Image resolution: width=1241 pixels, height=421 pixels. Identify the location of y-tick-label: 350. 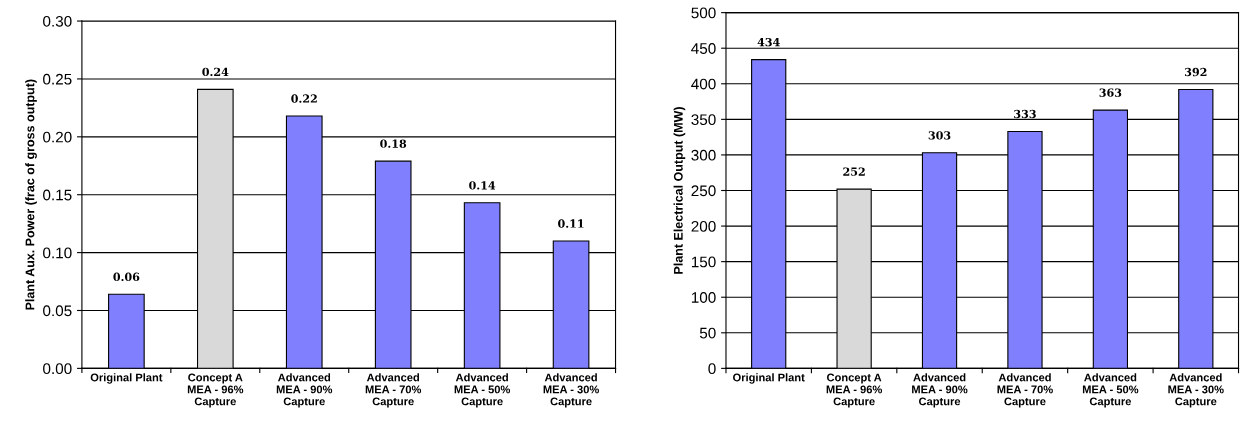
(703, 120).